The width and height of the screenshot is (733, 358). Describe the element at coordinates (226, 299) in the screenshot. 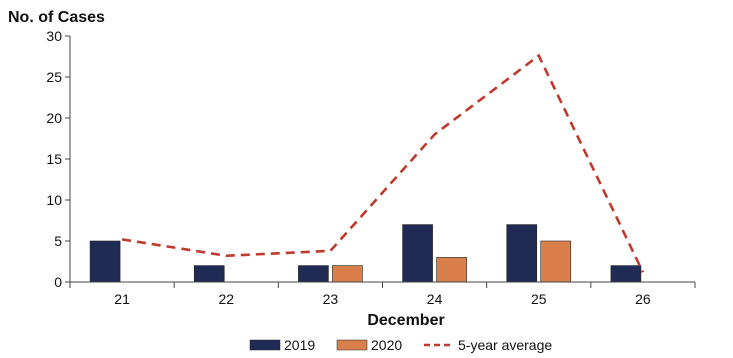

I see `x-tick-label: 22` at that location.